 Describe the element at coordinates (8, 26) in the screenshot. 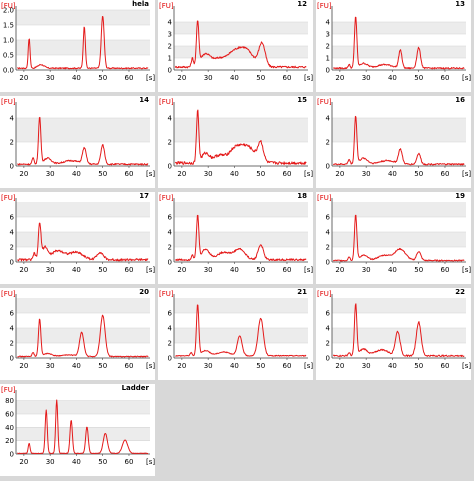

I see `y-tick-label: 1.5` at that location.